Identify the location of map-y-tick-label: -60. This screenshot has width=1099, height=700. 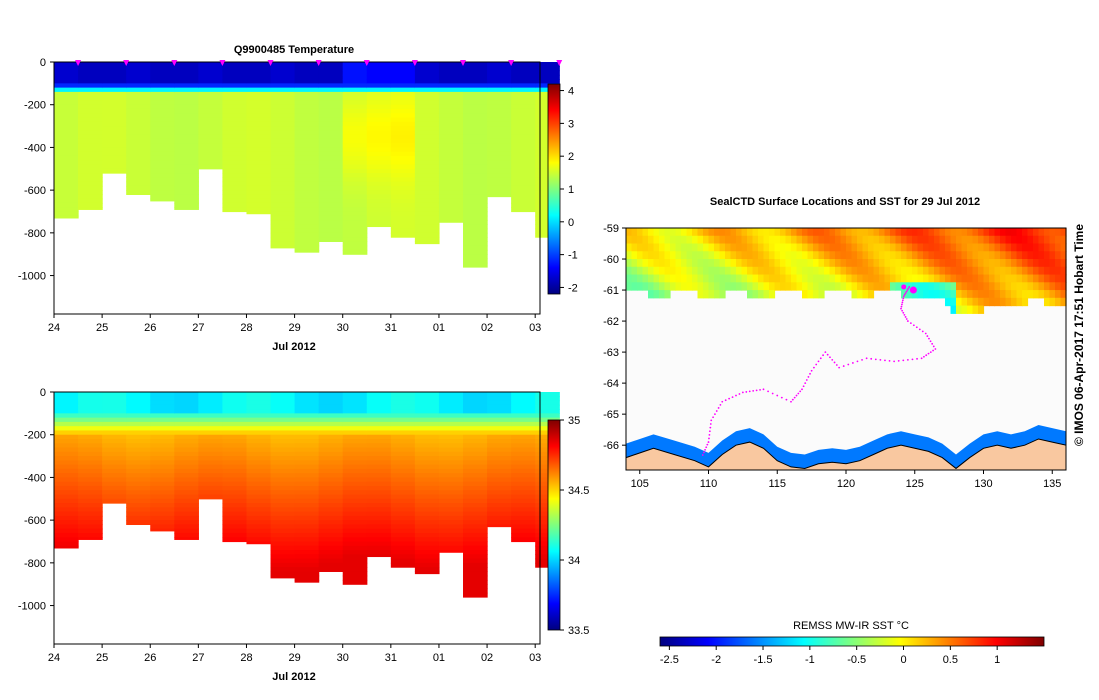
(611, 260).